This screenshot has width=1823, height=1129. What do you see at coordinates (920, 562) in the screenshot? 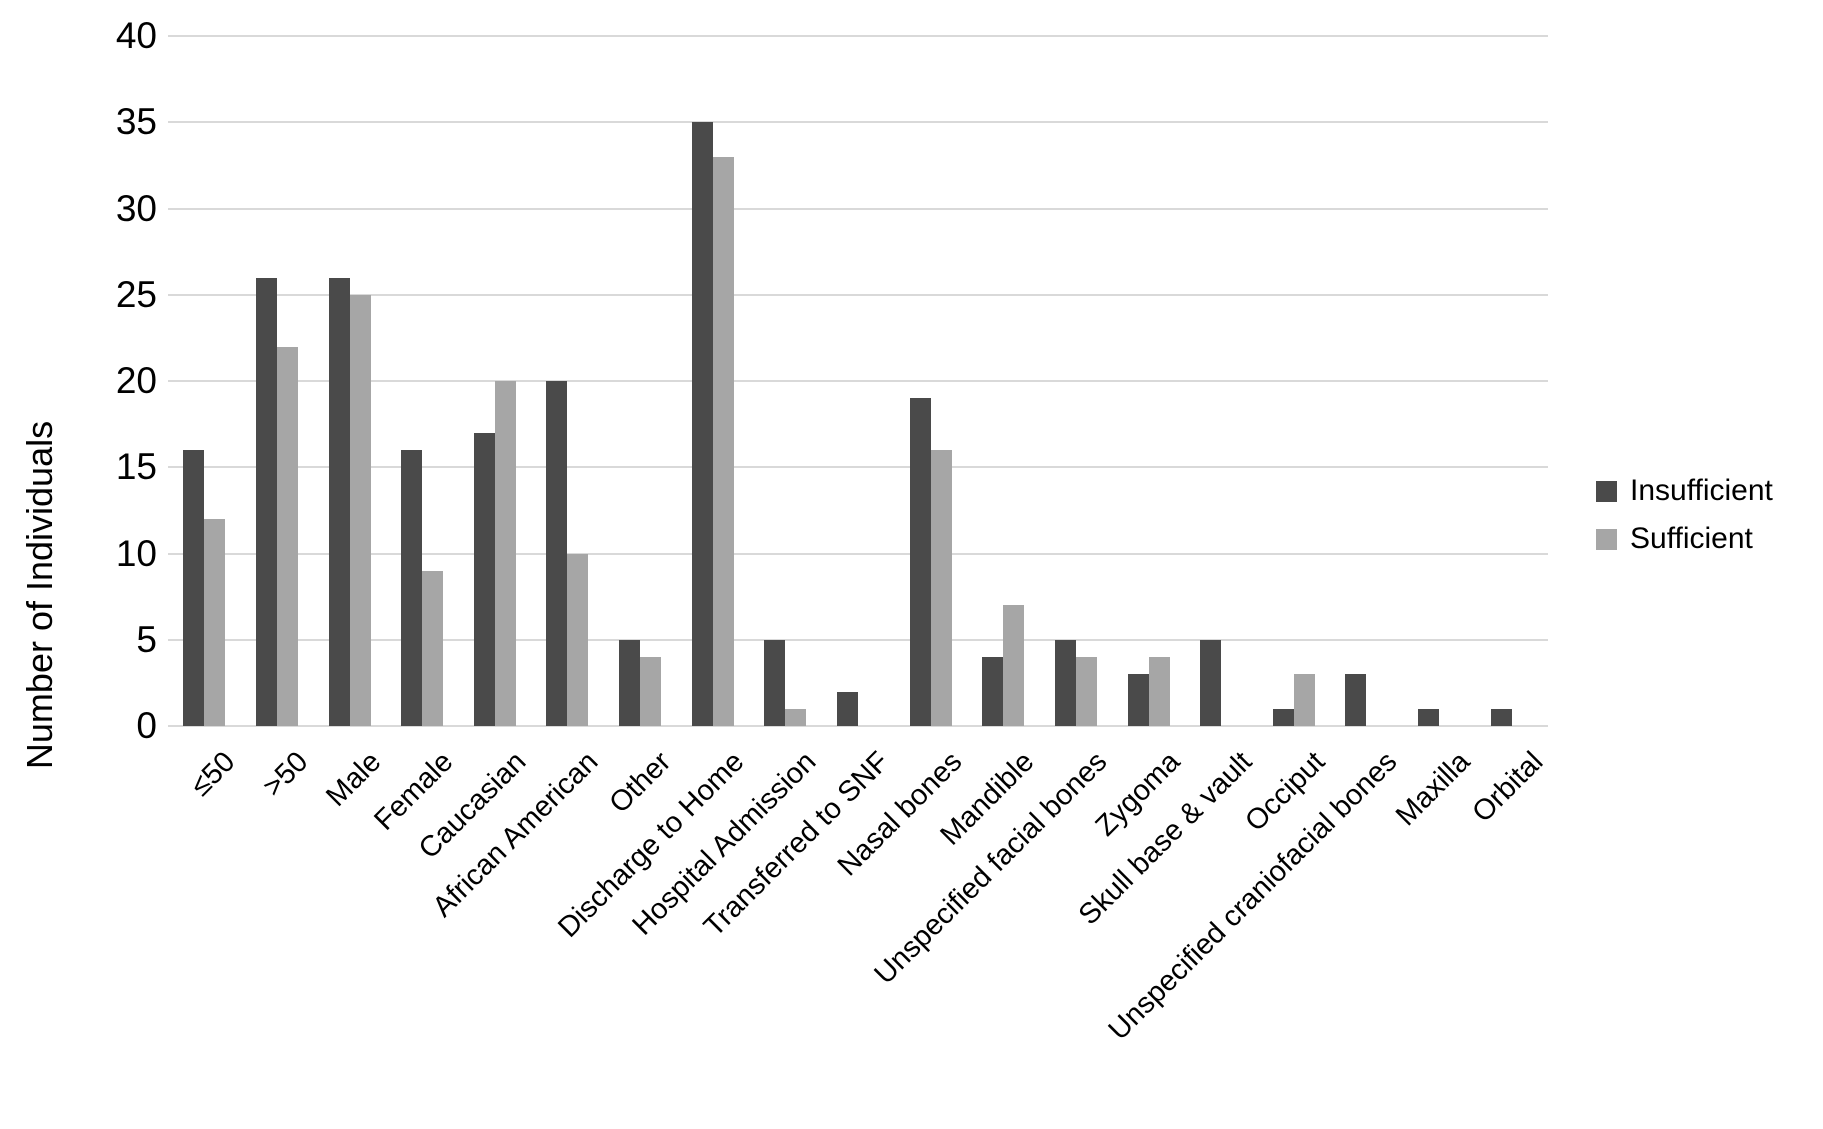
I see `bar-insufficient-nasal-bones` at bounding box center [920, 562].